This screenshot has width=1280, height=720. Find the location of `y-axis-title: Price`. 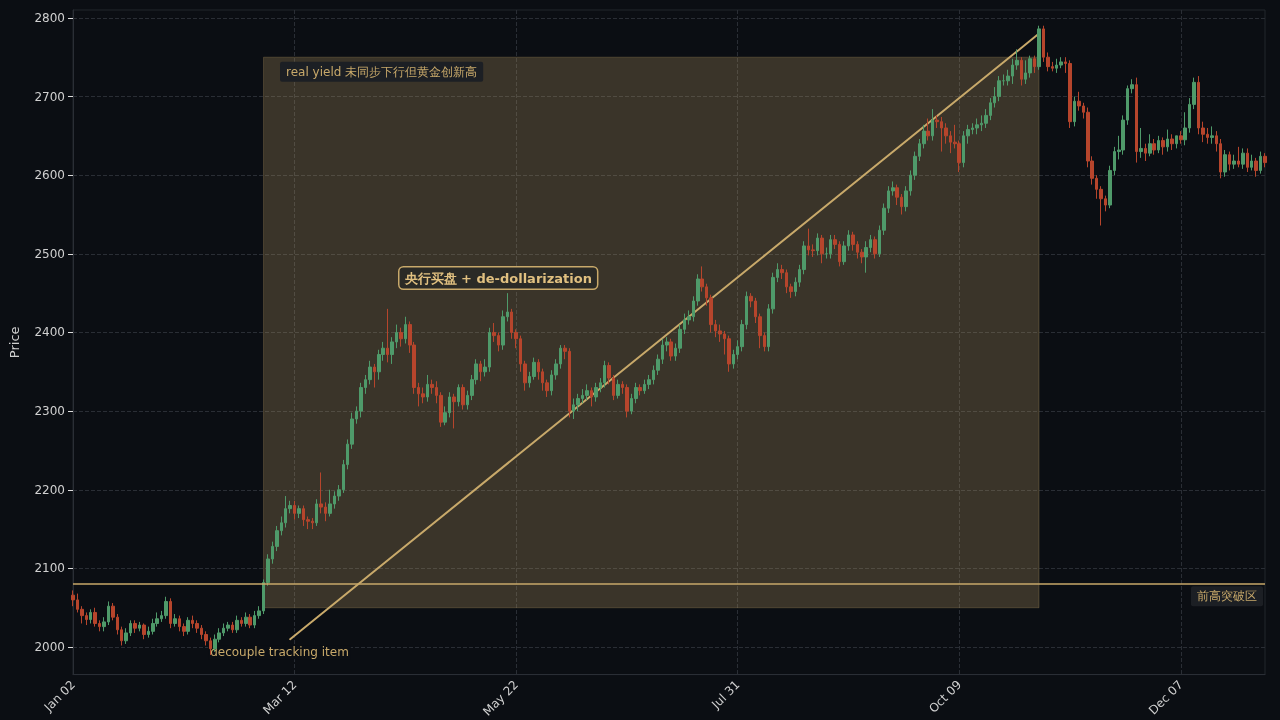

y-axis-title: Price is located at coordinates (14, 342).